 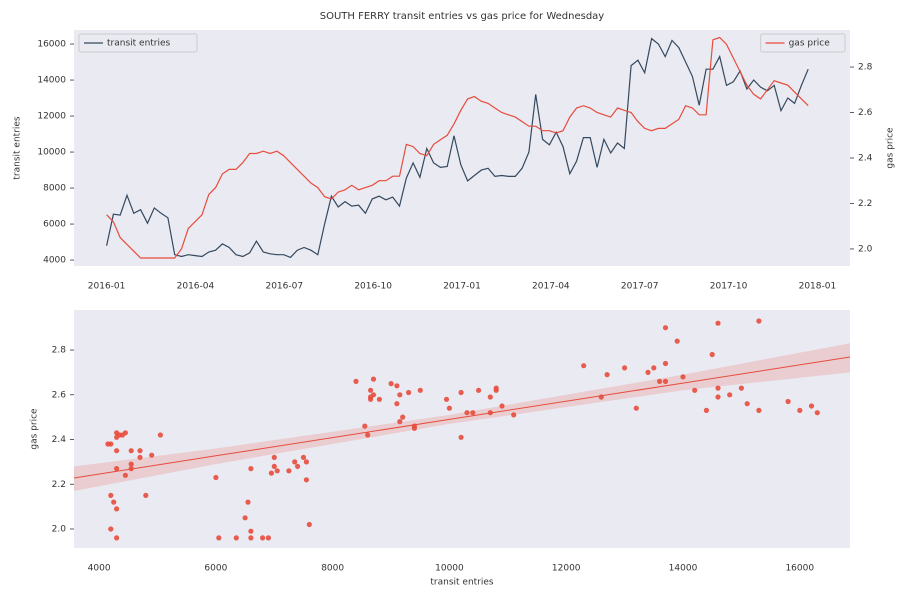 What do you see at coordinates (107, 287) in the screenshot?
I see `x-tick-label: 2016-01` at bounding box center [107, 287].